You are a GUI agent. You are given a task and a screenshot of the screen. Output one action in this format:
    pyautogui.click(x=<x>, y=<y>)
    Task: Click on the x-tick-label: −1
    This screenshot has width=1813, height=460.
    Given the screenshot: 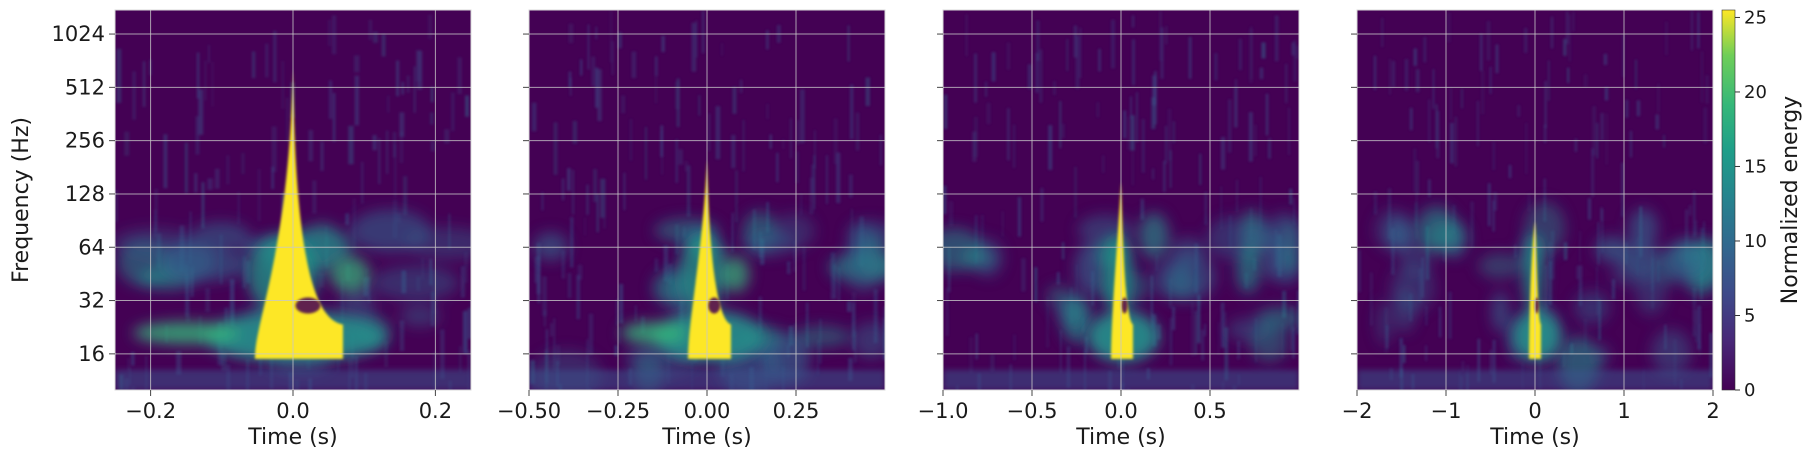 What is the action you would take?
    pyautogui.click(x=1446, y=411)
    